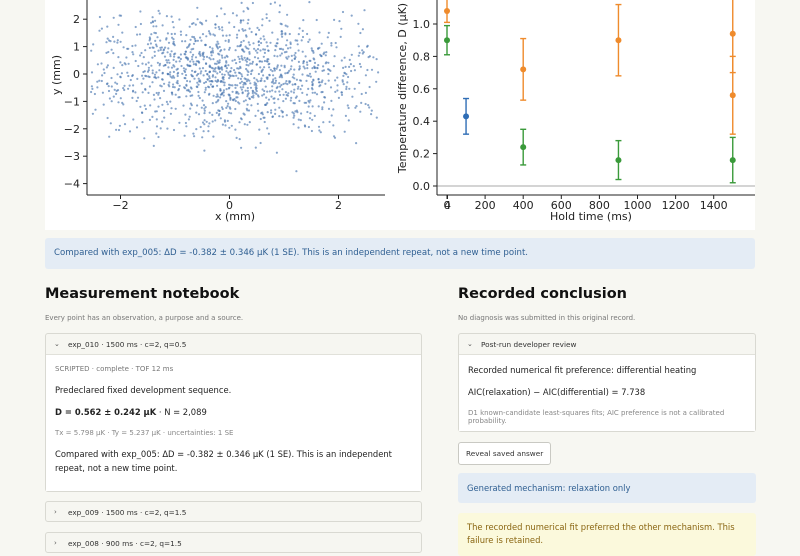 This screenshot has width=800, height=556. Describe the element at coordinates (233, 344) in the screenshot. I see `entry-header: ⌄ exp_010 · 1500 ms · c=2, q=0.5` at that location.